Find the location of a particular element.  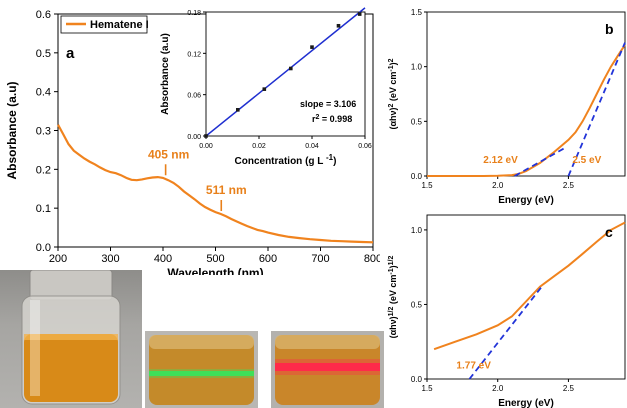

panel-b-x-tick-label: 2.5 is located at coordinates (569, 185).